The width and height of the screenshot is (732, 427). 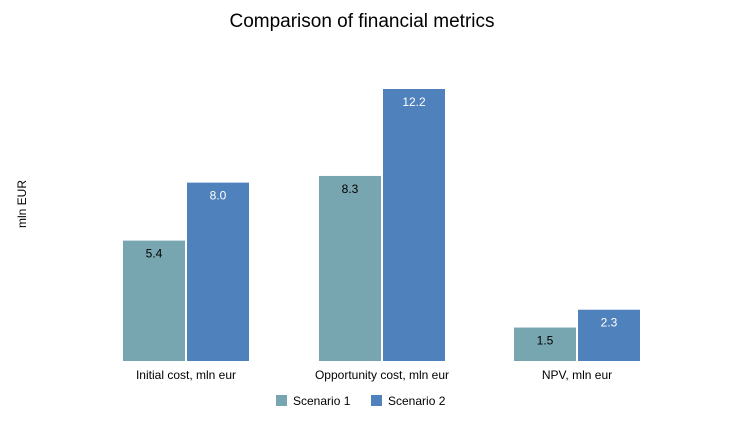 What do you see at coordinates (186, 375) in the screenshot?
I see `x-tick-label: Initial cost, mln eur` at bounding box center [186, 375].